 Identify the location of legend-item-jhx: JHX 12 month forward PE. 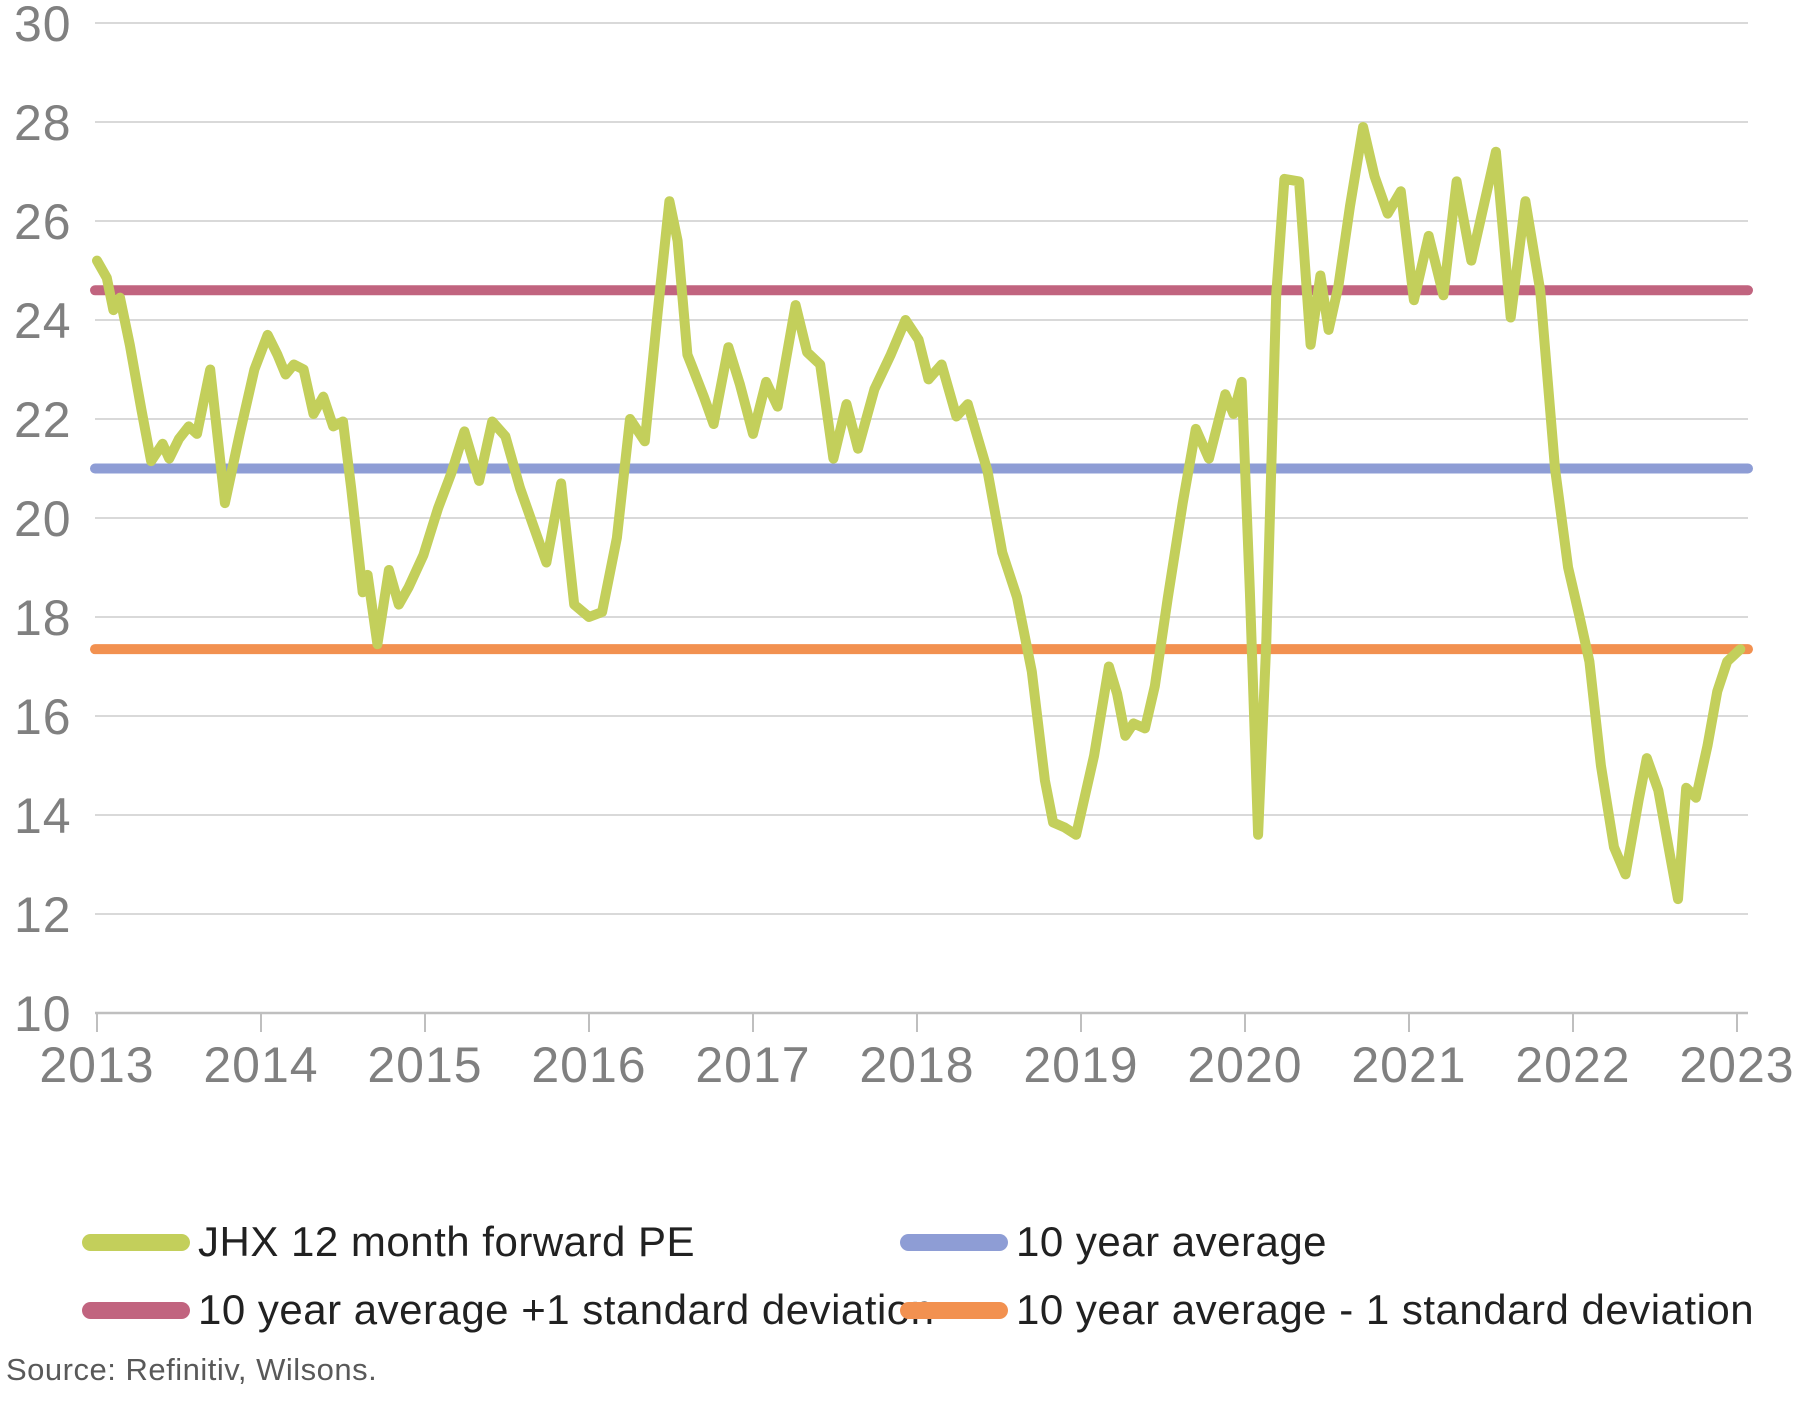
(389, 1241).